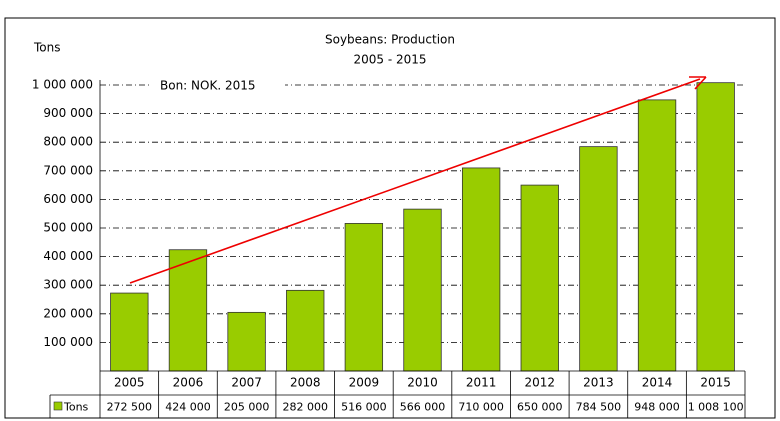 This screenshot has width=780, height=421. What do you see at coordinates (422, 383) in the screenshot?
I see `x-tick-label: 2010` at bounding box center [422, 383].